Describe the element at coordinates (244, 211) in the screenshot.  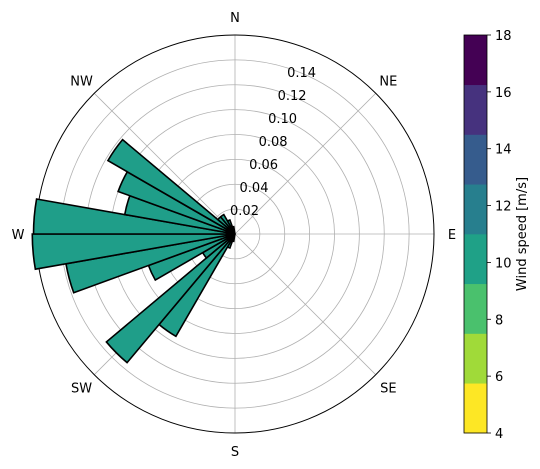
I see `radial-tick-label: 0.02` at that location.